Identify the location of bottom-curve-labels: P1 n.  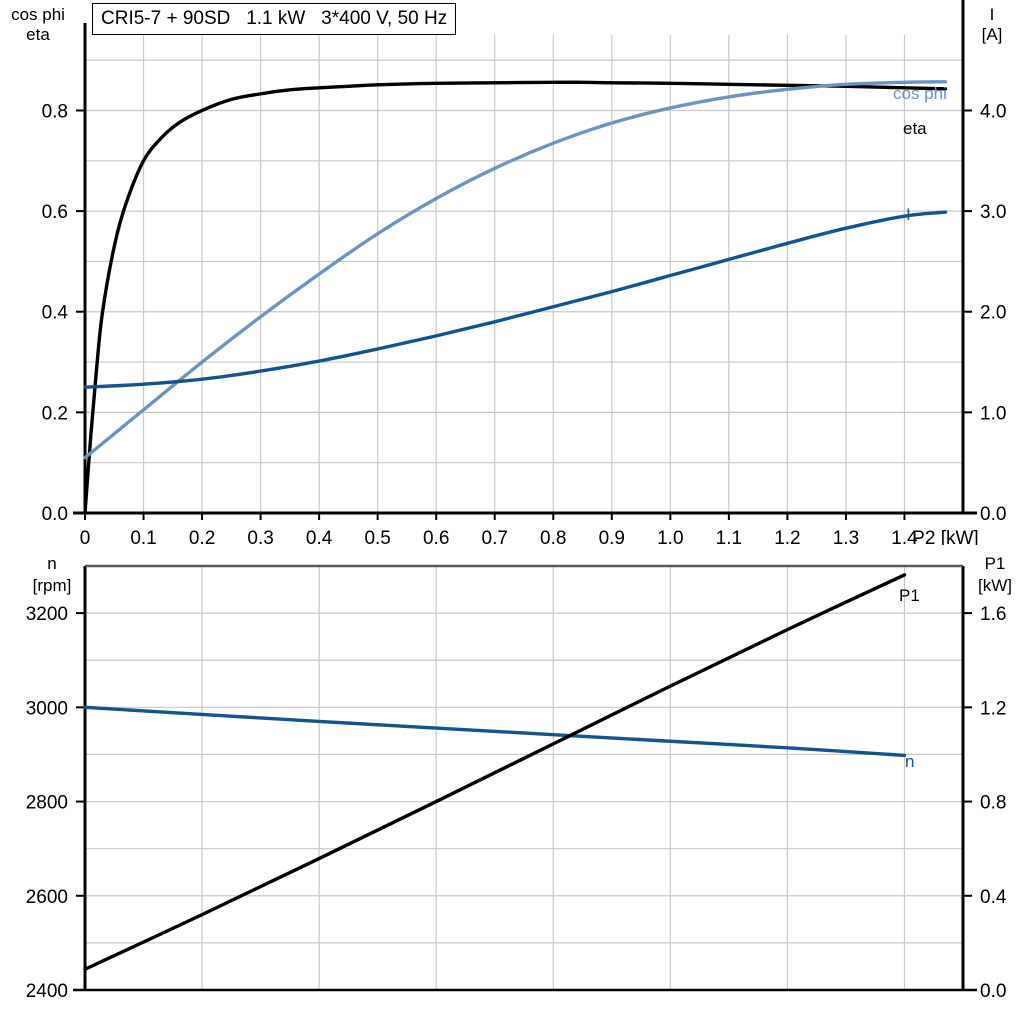
(909, 678).